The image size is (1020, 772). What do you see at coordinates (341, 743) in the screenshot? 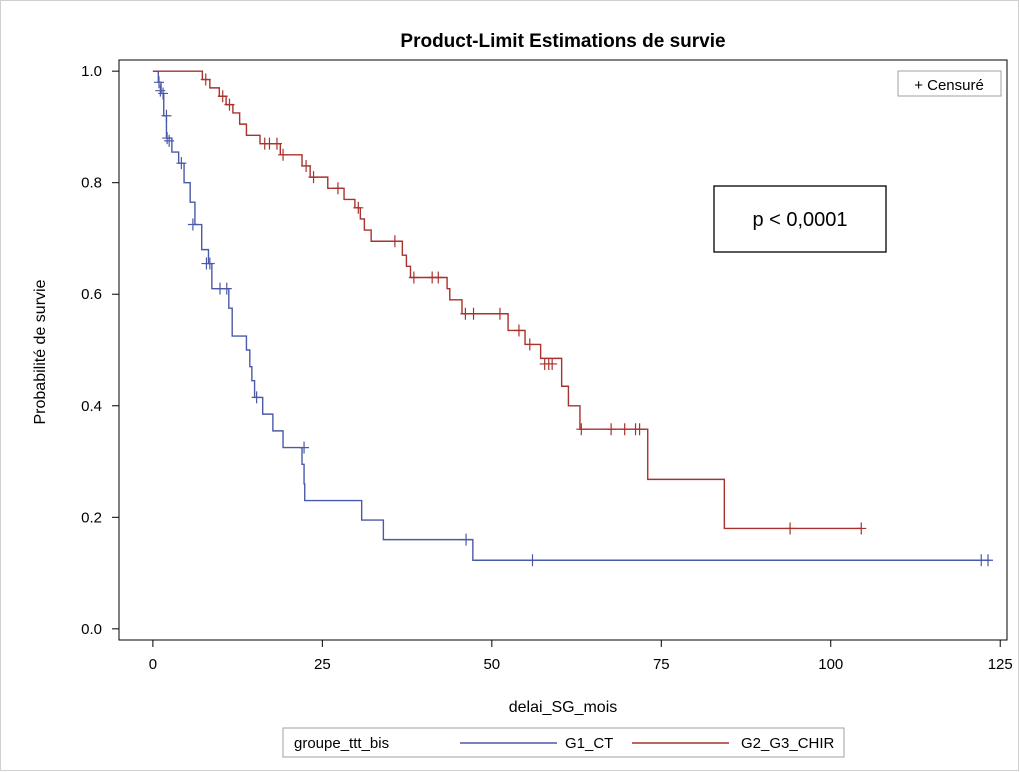
I see `legend-title: groupe_ttt_bis` at bounding box center [341, 743].